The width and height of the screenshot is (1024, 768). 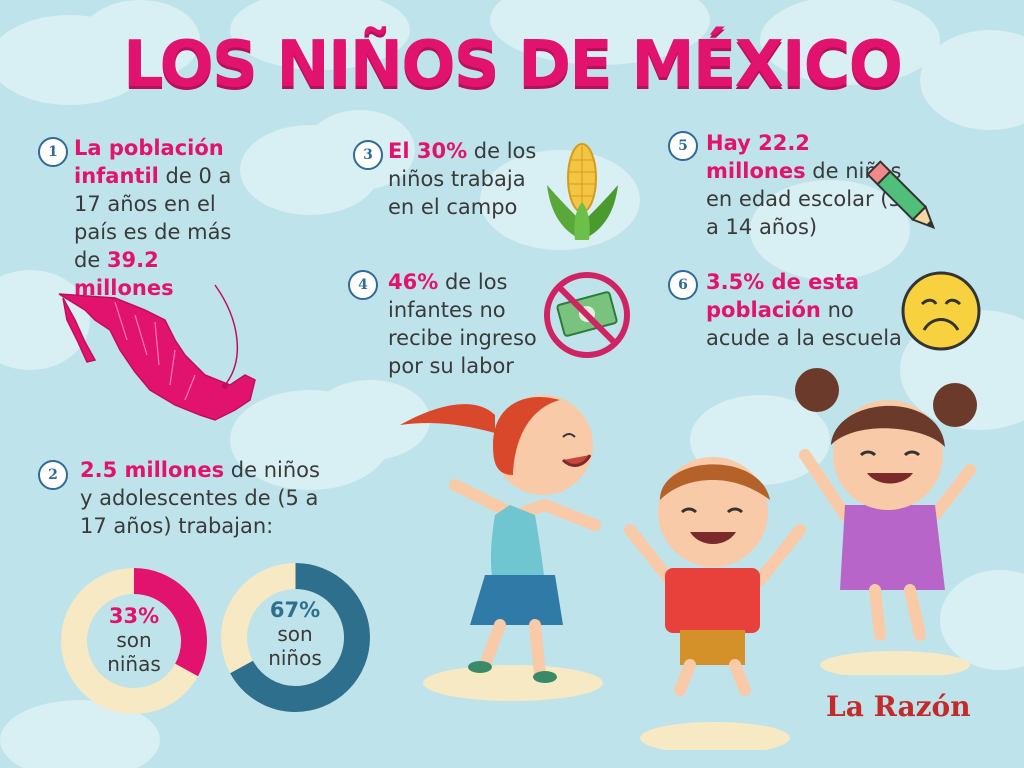 I want to click on boys-percent: 67%, so click(x=295, y=610).